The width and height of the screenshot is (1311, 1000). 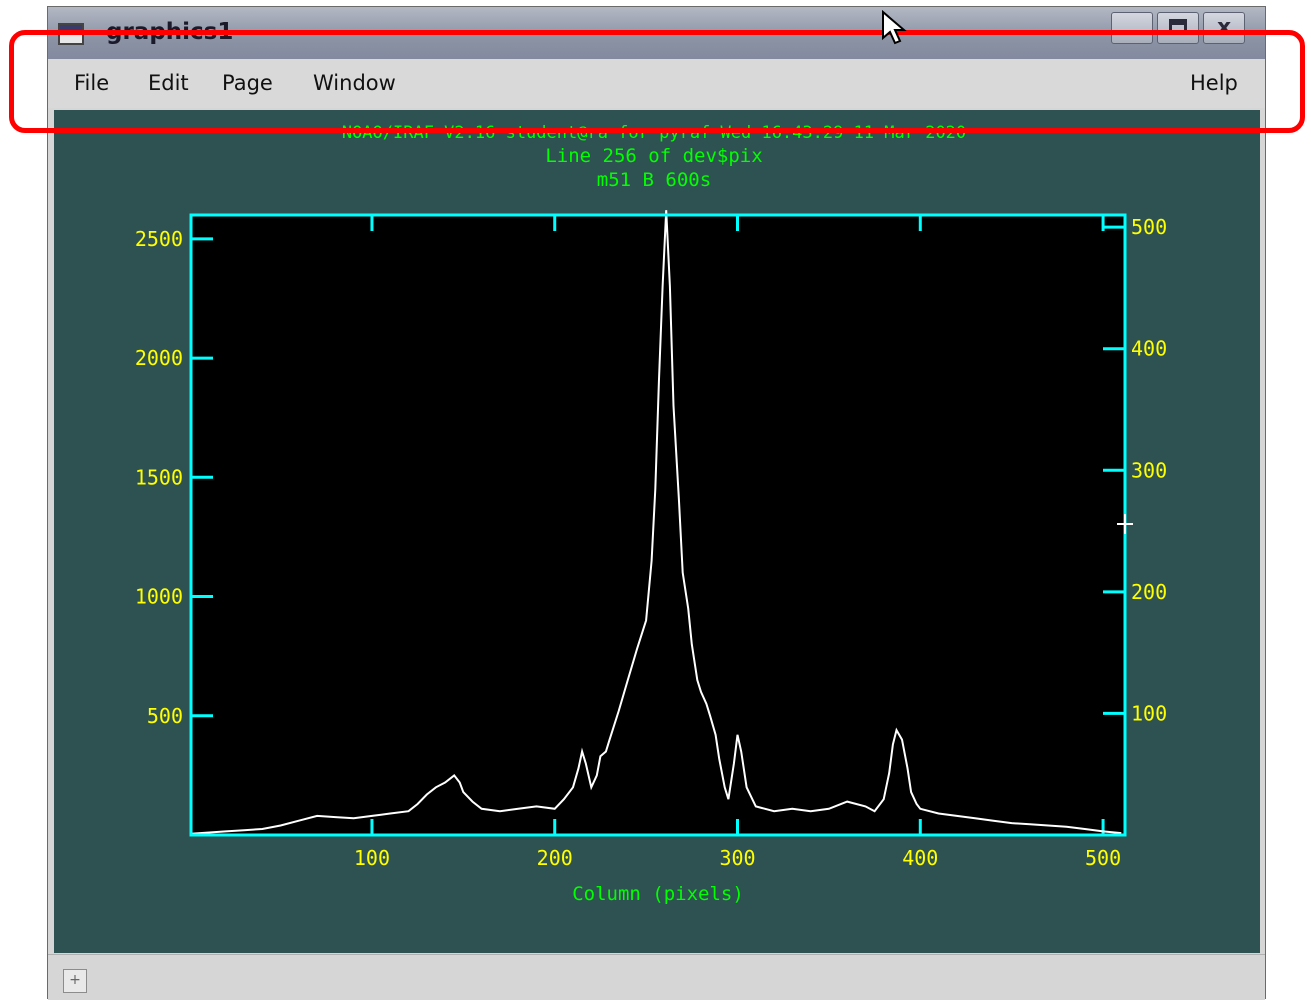 I want to click on expand-button: +, so click(x=75, y=981).